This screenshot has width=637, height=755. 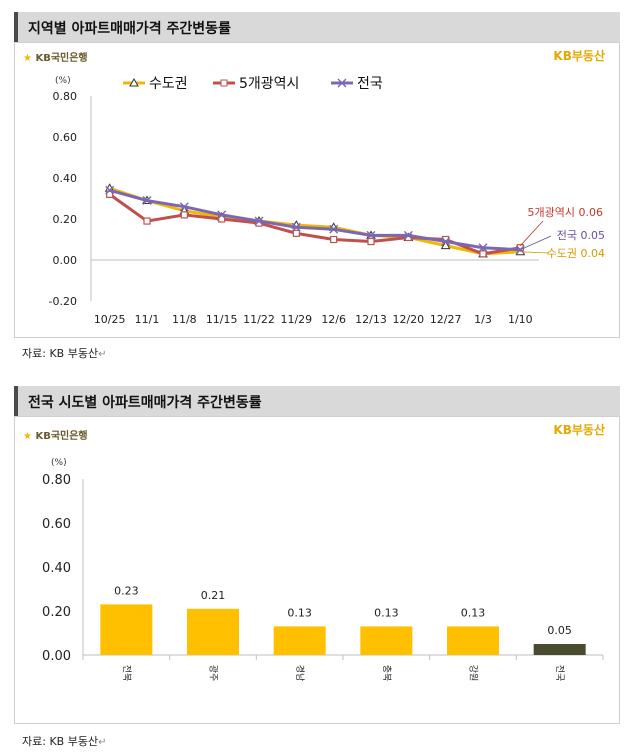 I want to click on line-x-tick: 11/1, so click(x=147, y=319).